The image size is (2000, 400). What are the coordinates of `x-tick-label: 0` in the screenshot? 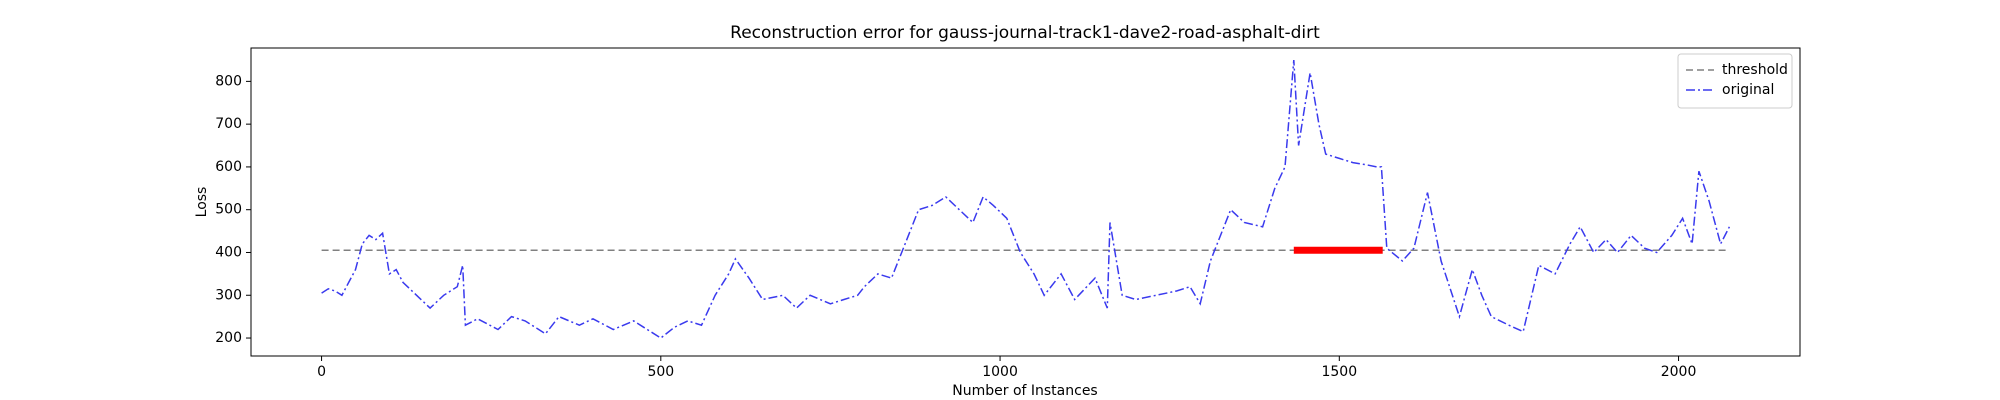 It's located at (321, 372).